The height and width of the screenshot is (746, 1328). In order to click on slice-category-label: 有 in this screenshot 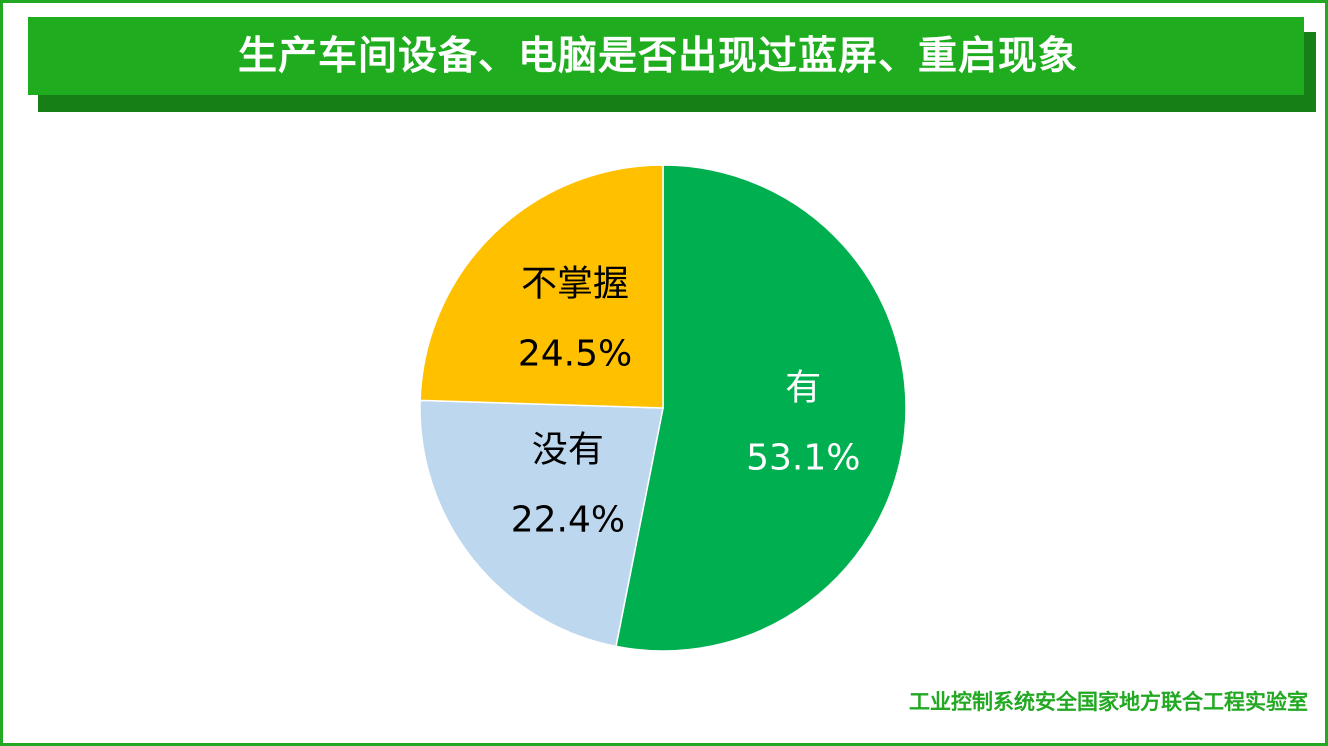, I will do `click(803, 388)`.